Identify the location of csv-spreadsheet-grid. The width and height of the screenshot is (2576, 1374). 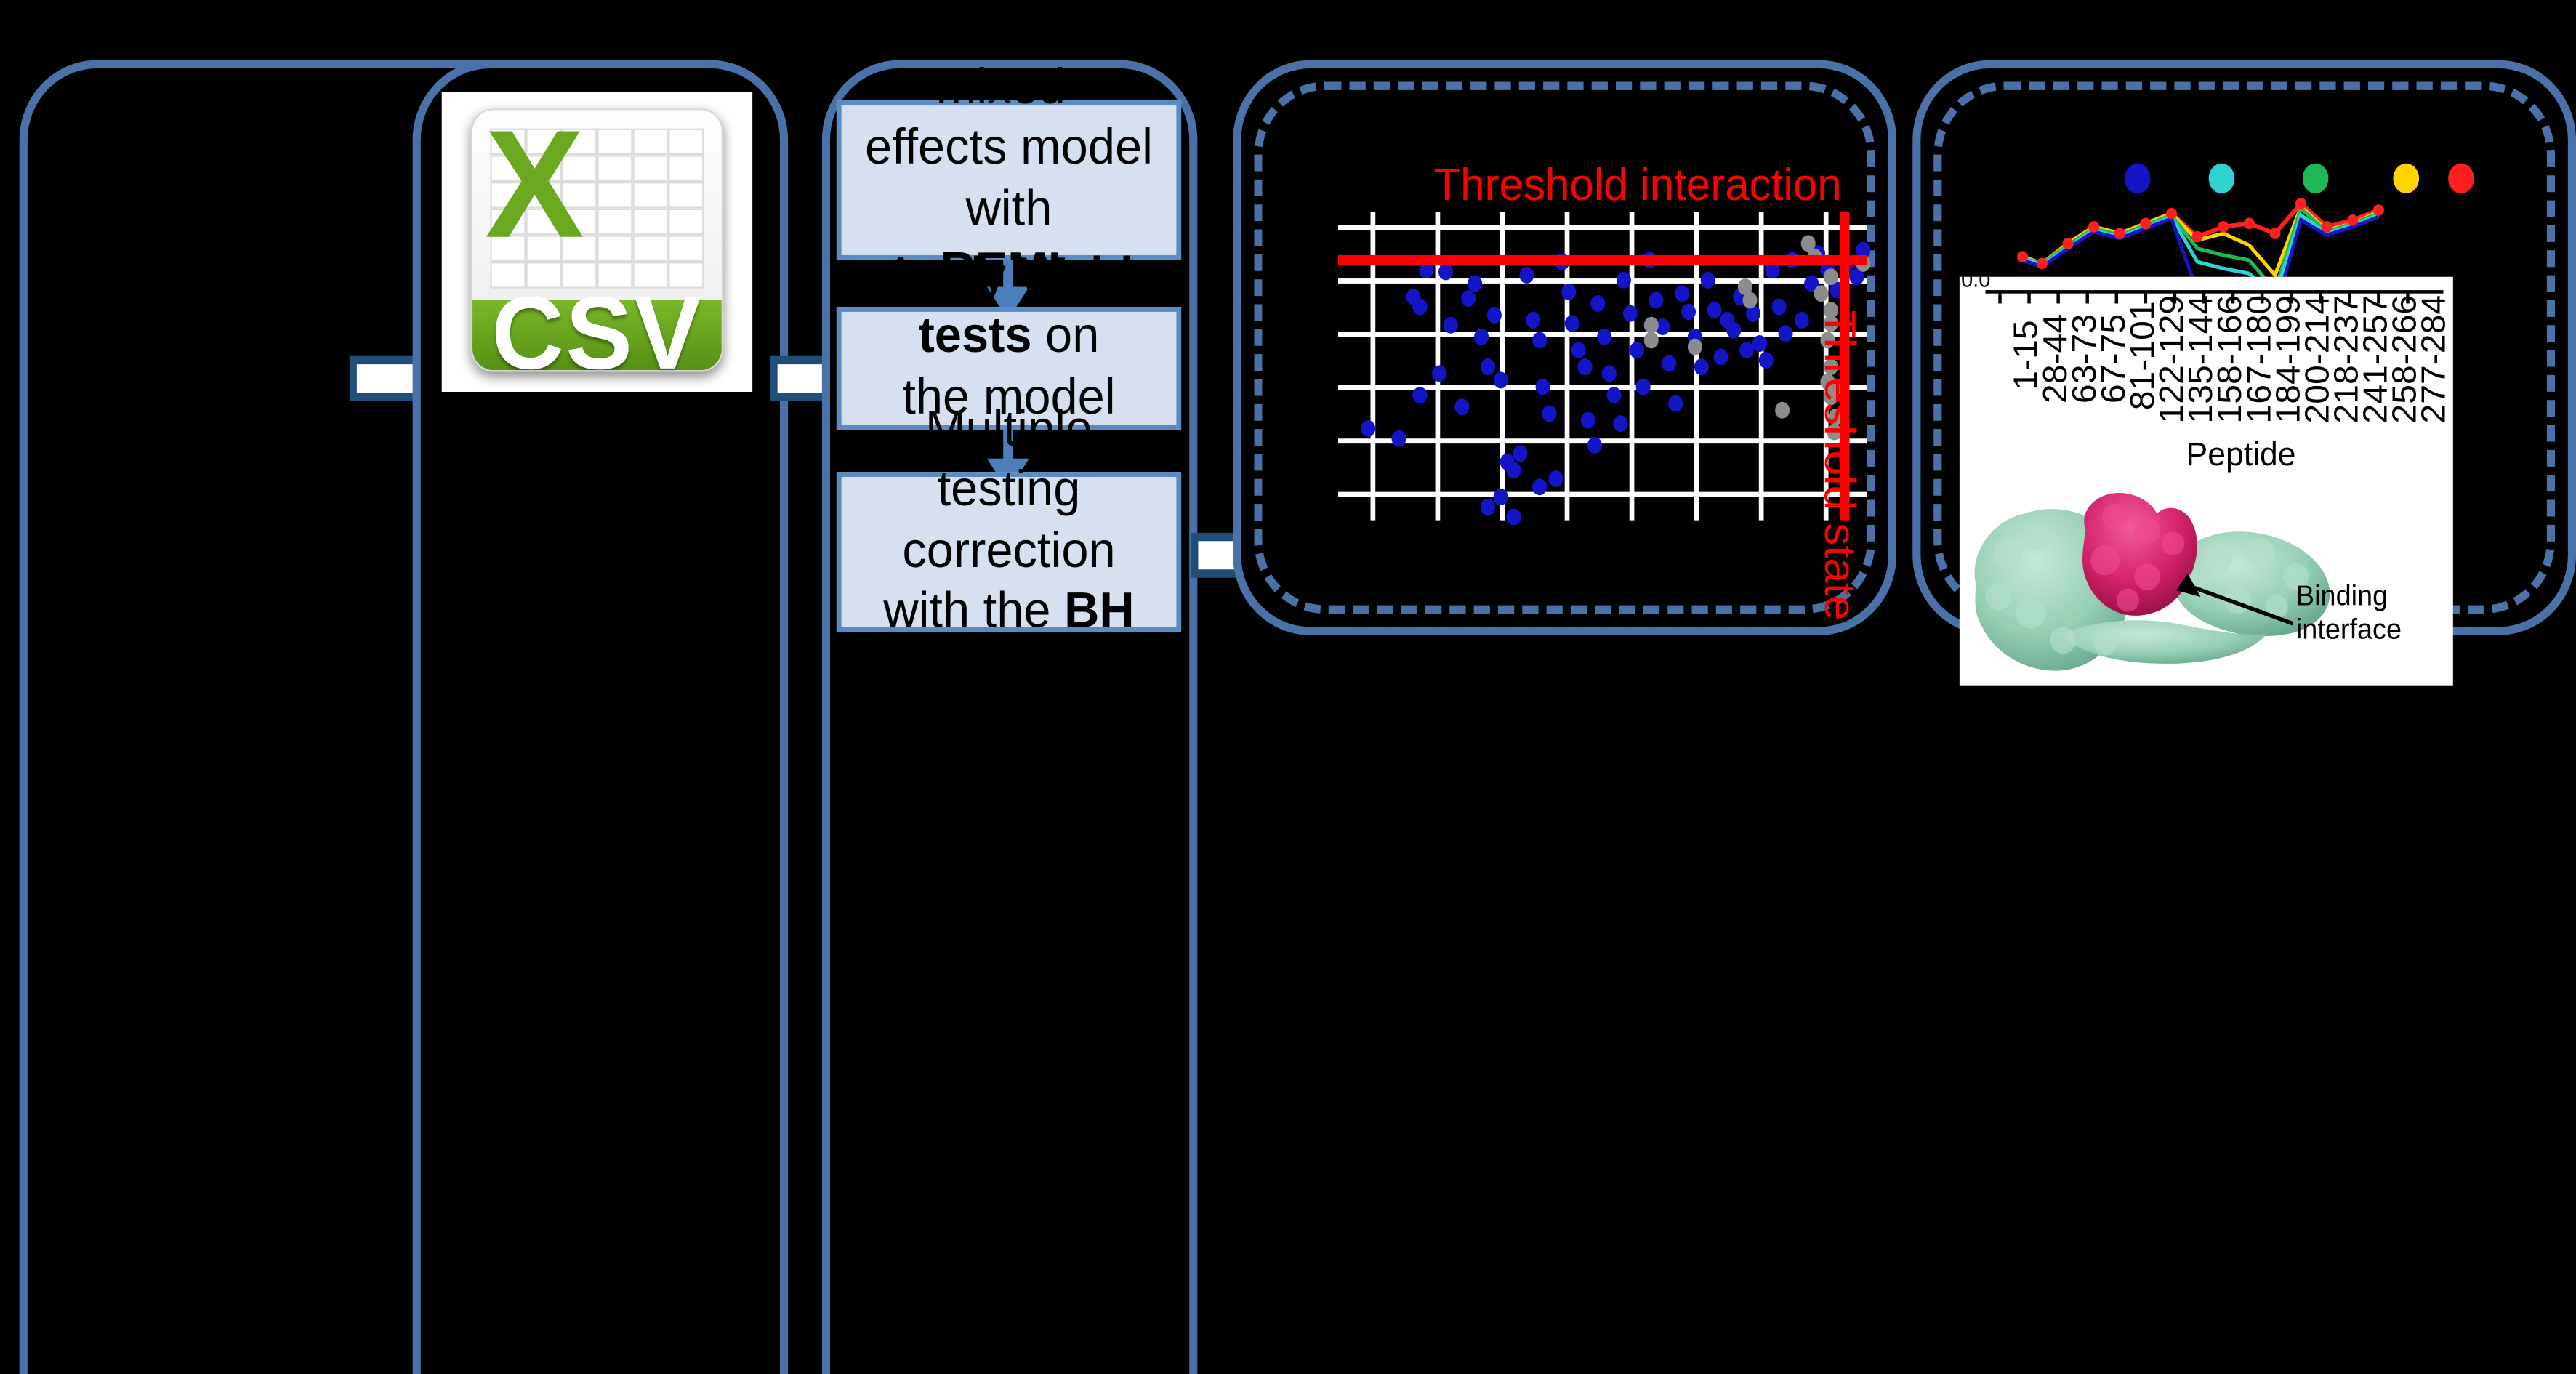
(596, 208).